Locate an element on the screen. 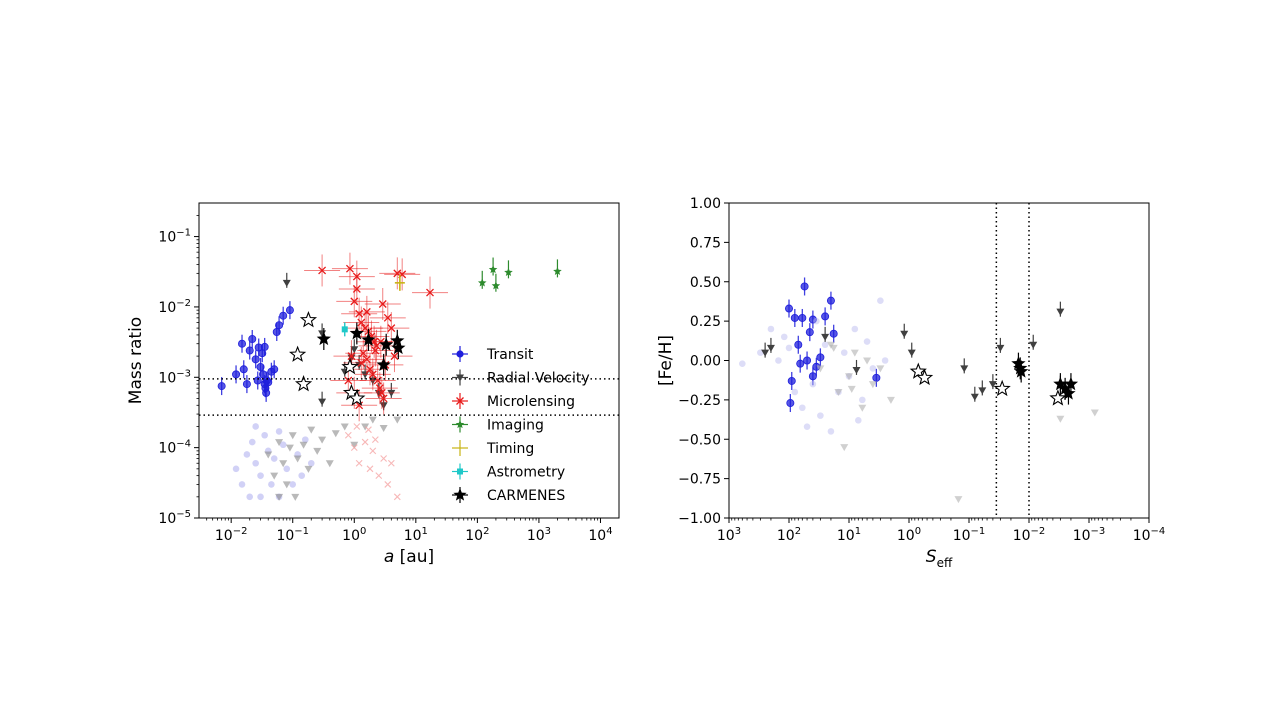 The width and height of the screenshot is (1280, 720). plot-area is located at coordinates (389, 376).